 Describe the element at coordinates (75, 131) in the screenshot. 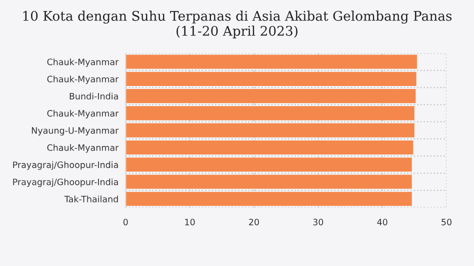

I see `y-tick-label: Nyaung-U-Myanmar` at that location.